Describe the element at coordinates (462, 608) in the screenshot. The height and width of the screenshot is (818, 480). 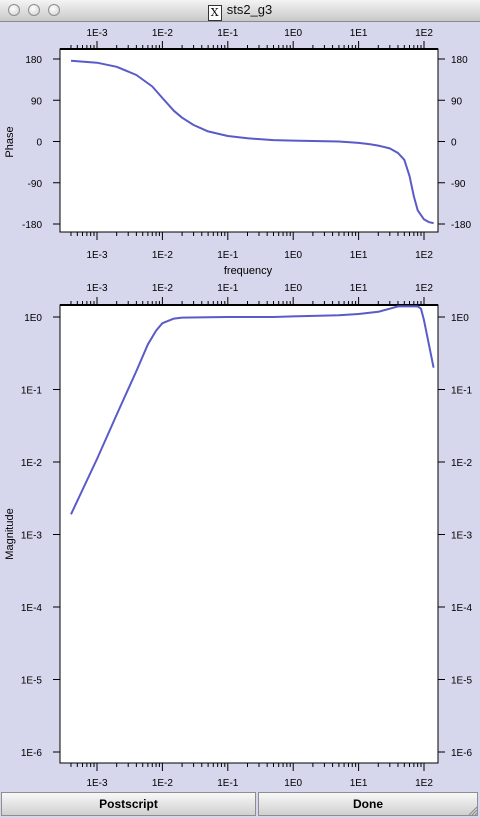
I see `magnitude-y-tick-label-right: 1E-4` at that location.